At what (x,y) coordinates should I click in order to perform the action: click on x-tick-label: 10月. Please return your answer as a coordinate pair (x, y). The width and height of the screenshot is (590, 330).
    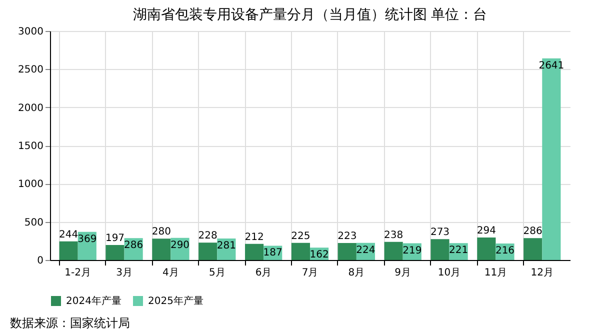
    Looking at the image, I should click on (449, 273).